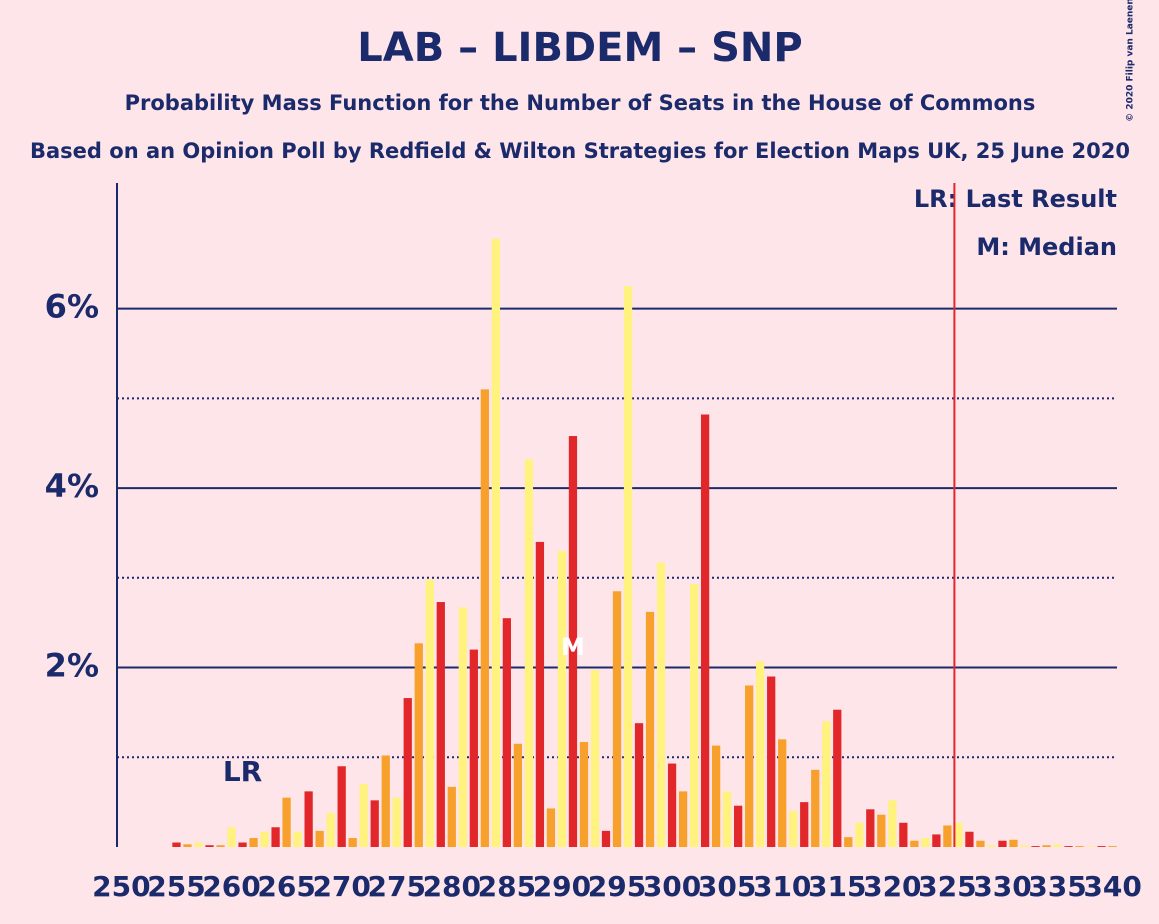 Image resolution: width=1159 pixels, height=924 pixels. Describe the element at coordinates (121, 886) in the screenshot. I see `x-tick-label: 250` at that location.